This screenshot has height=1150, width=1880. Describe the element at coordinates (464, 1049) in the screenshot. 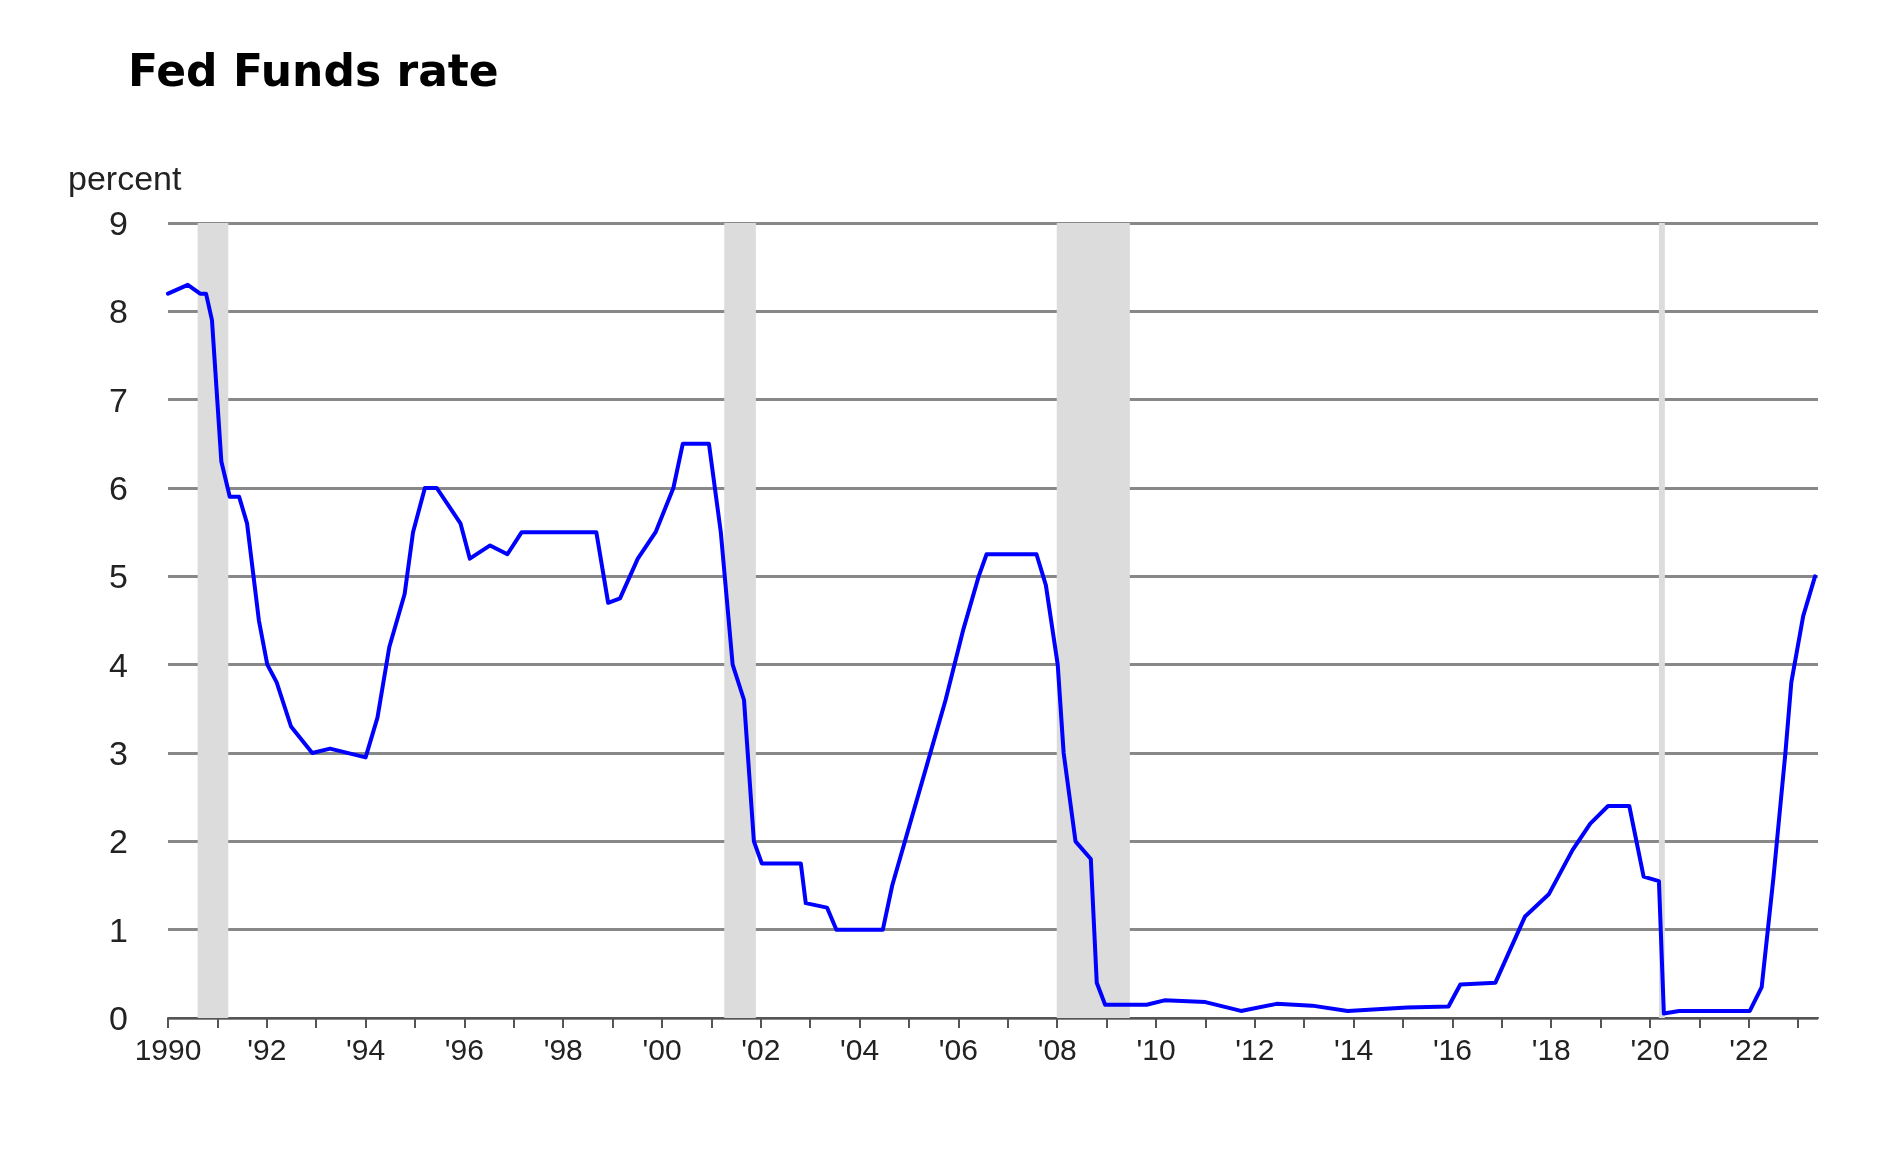

I see `x-tick-label: '96` at that location.